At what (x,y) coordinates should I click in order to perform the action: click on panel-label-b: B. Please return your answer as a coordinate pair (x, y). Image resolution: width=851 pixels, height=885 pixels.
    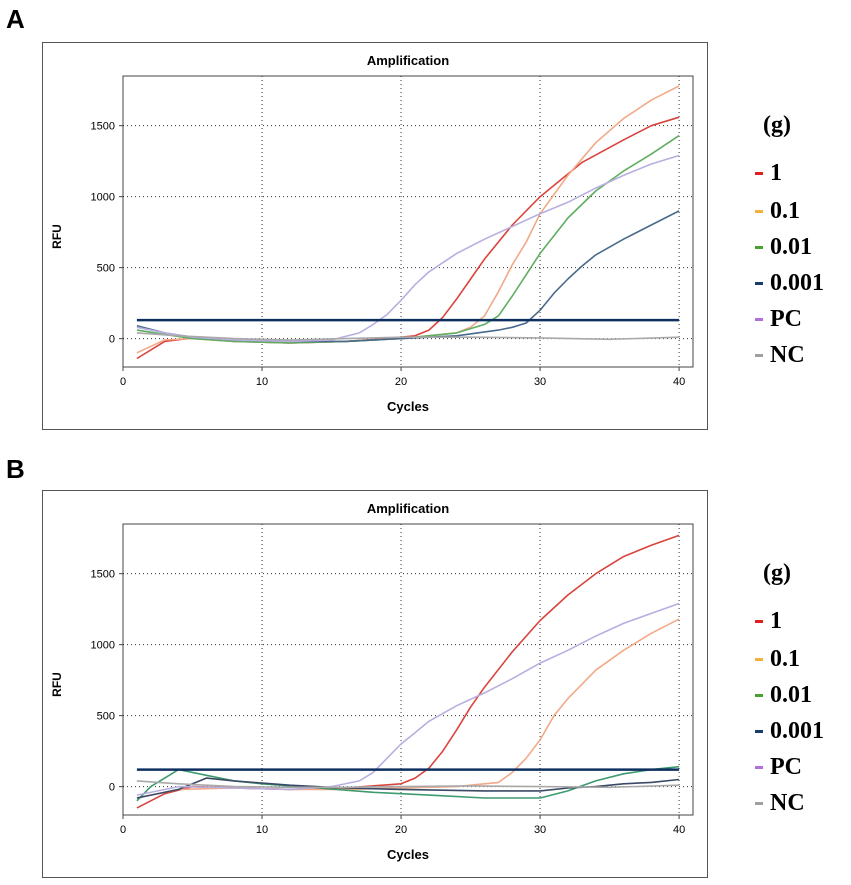
    Looking at the image, I should click on (15, 469).